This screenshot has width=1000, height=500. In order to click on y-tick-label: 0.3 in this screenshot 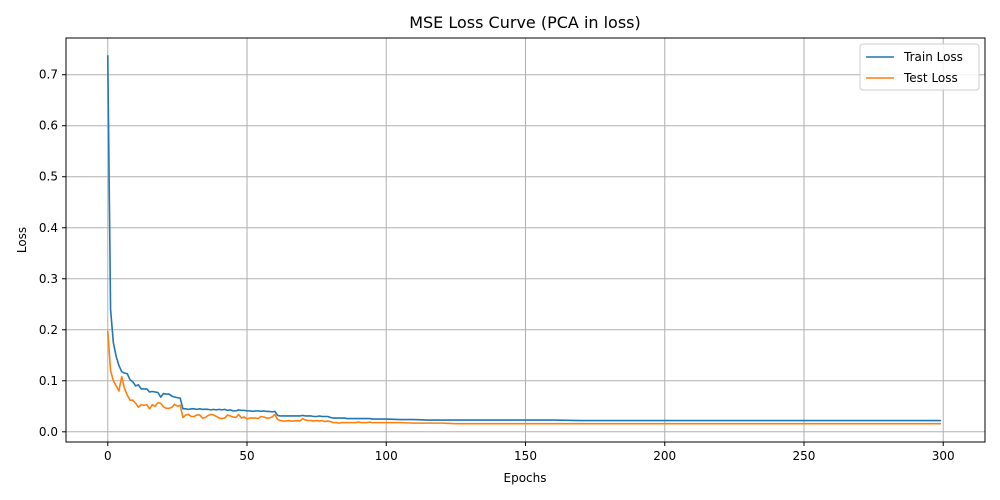, I will do `click(48, 279)`.